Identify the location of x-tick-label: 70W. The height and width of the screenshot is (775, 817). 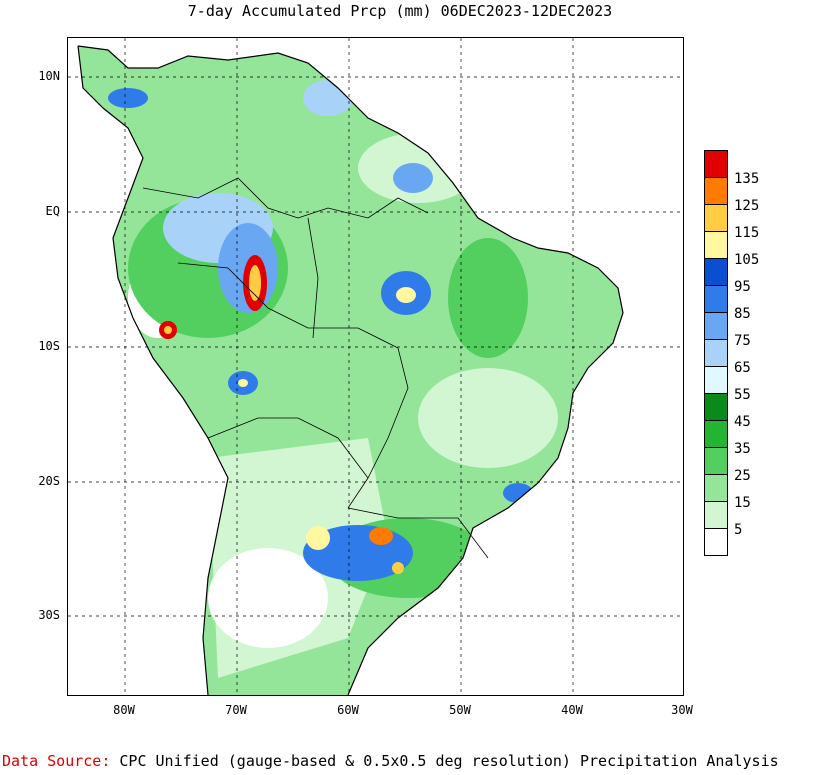
(236, 710).